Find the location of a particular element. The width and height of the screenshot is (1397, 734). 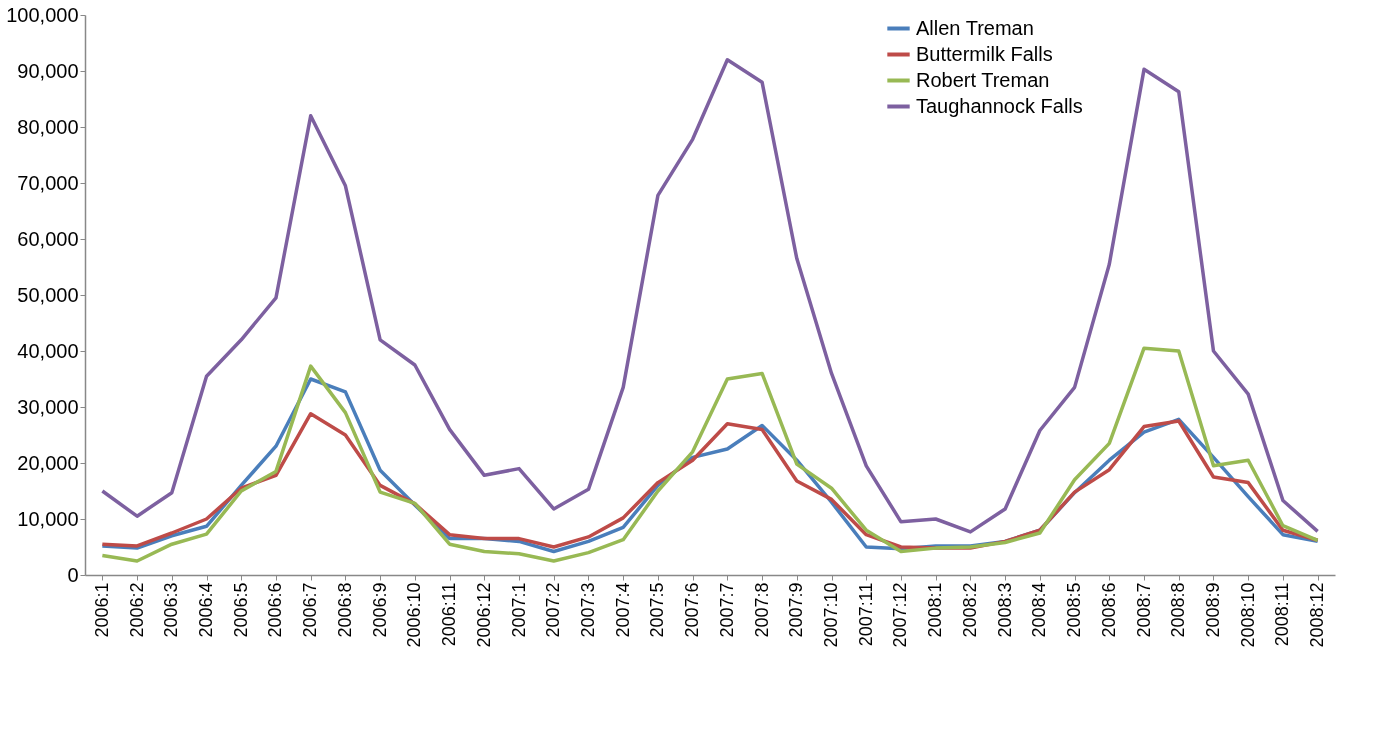

x-tick-label: 2008:10 is located at coordinates (1247, 615).